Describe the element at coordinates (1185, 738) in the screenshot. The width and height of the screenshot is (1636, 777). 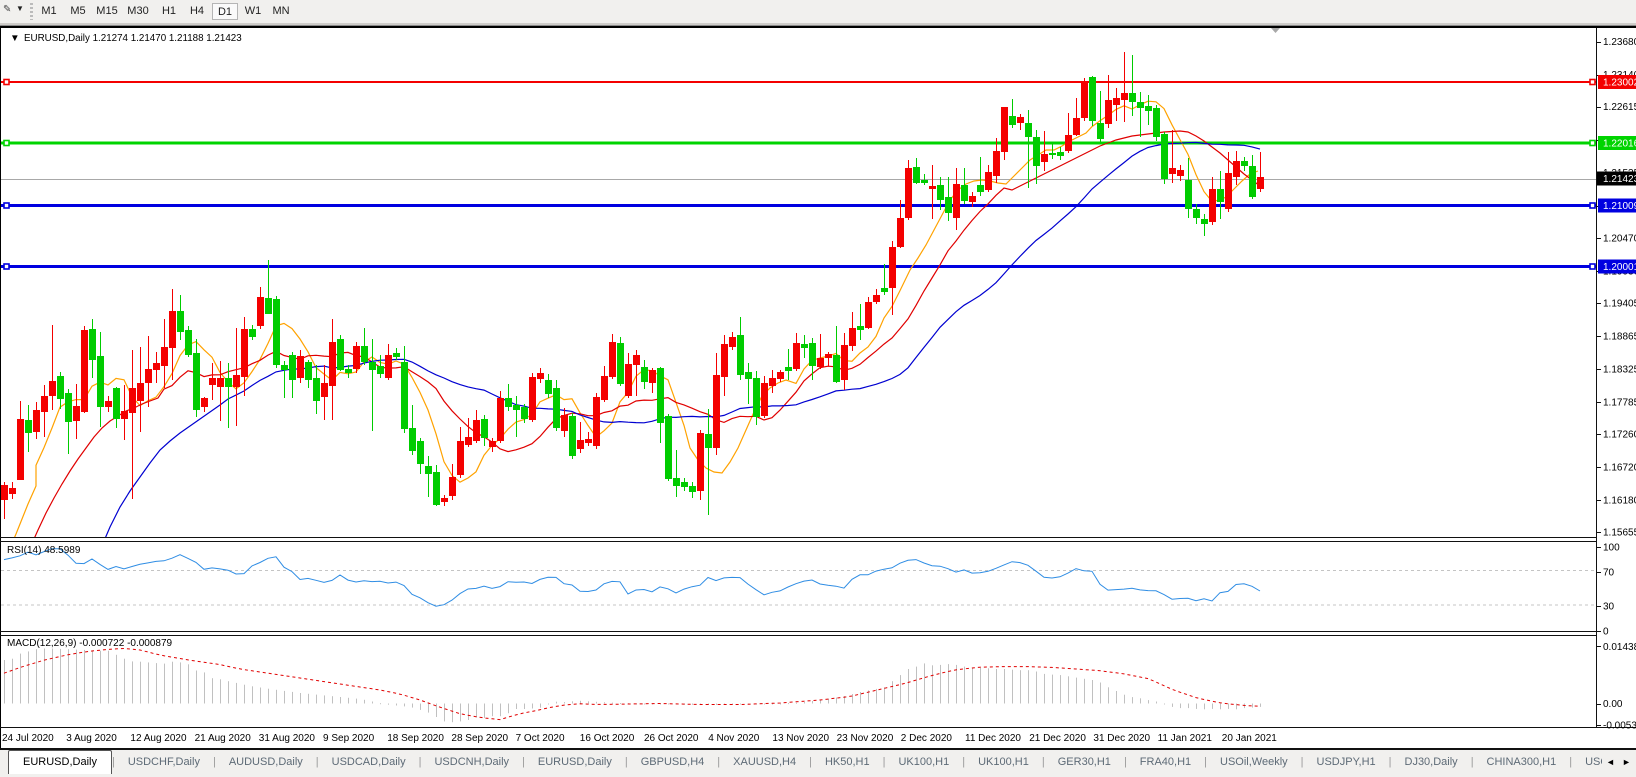
I see `svg-text: 11 Jan 2021` at that location.